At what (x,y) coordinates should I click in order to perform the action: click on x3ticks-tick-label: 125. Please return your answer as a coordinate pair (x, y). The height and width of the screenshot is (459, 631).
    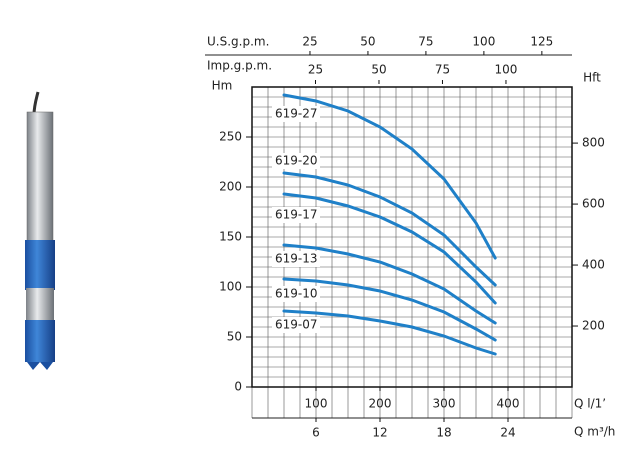
    Looking at the image, I should click on (541, 42).